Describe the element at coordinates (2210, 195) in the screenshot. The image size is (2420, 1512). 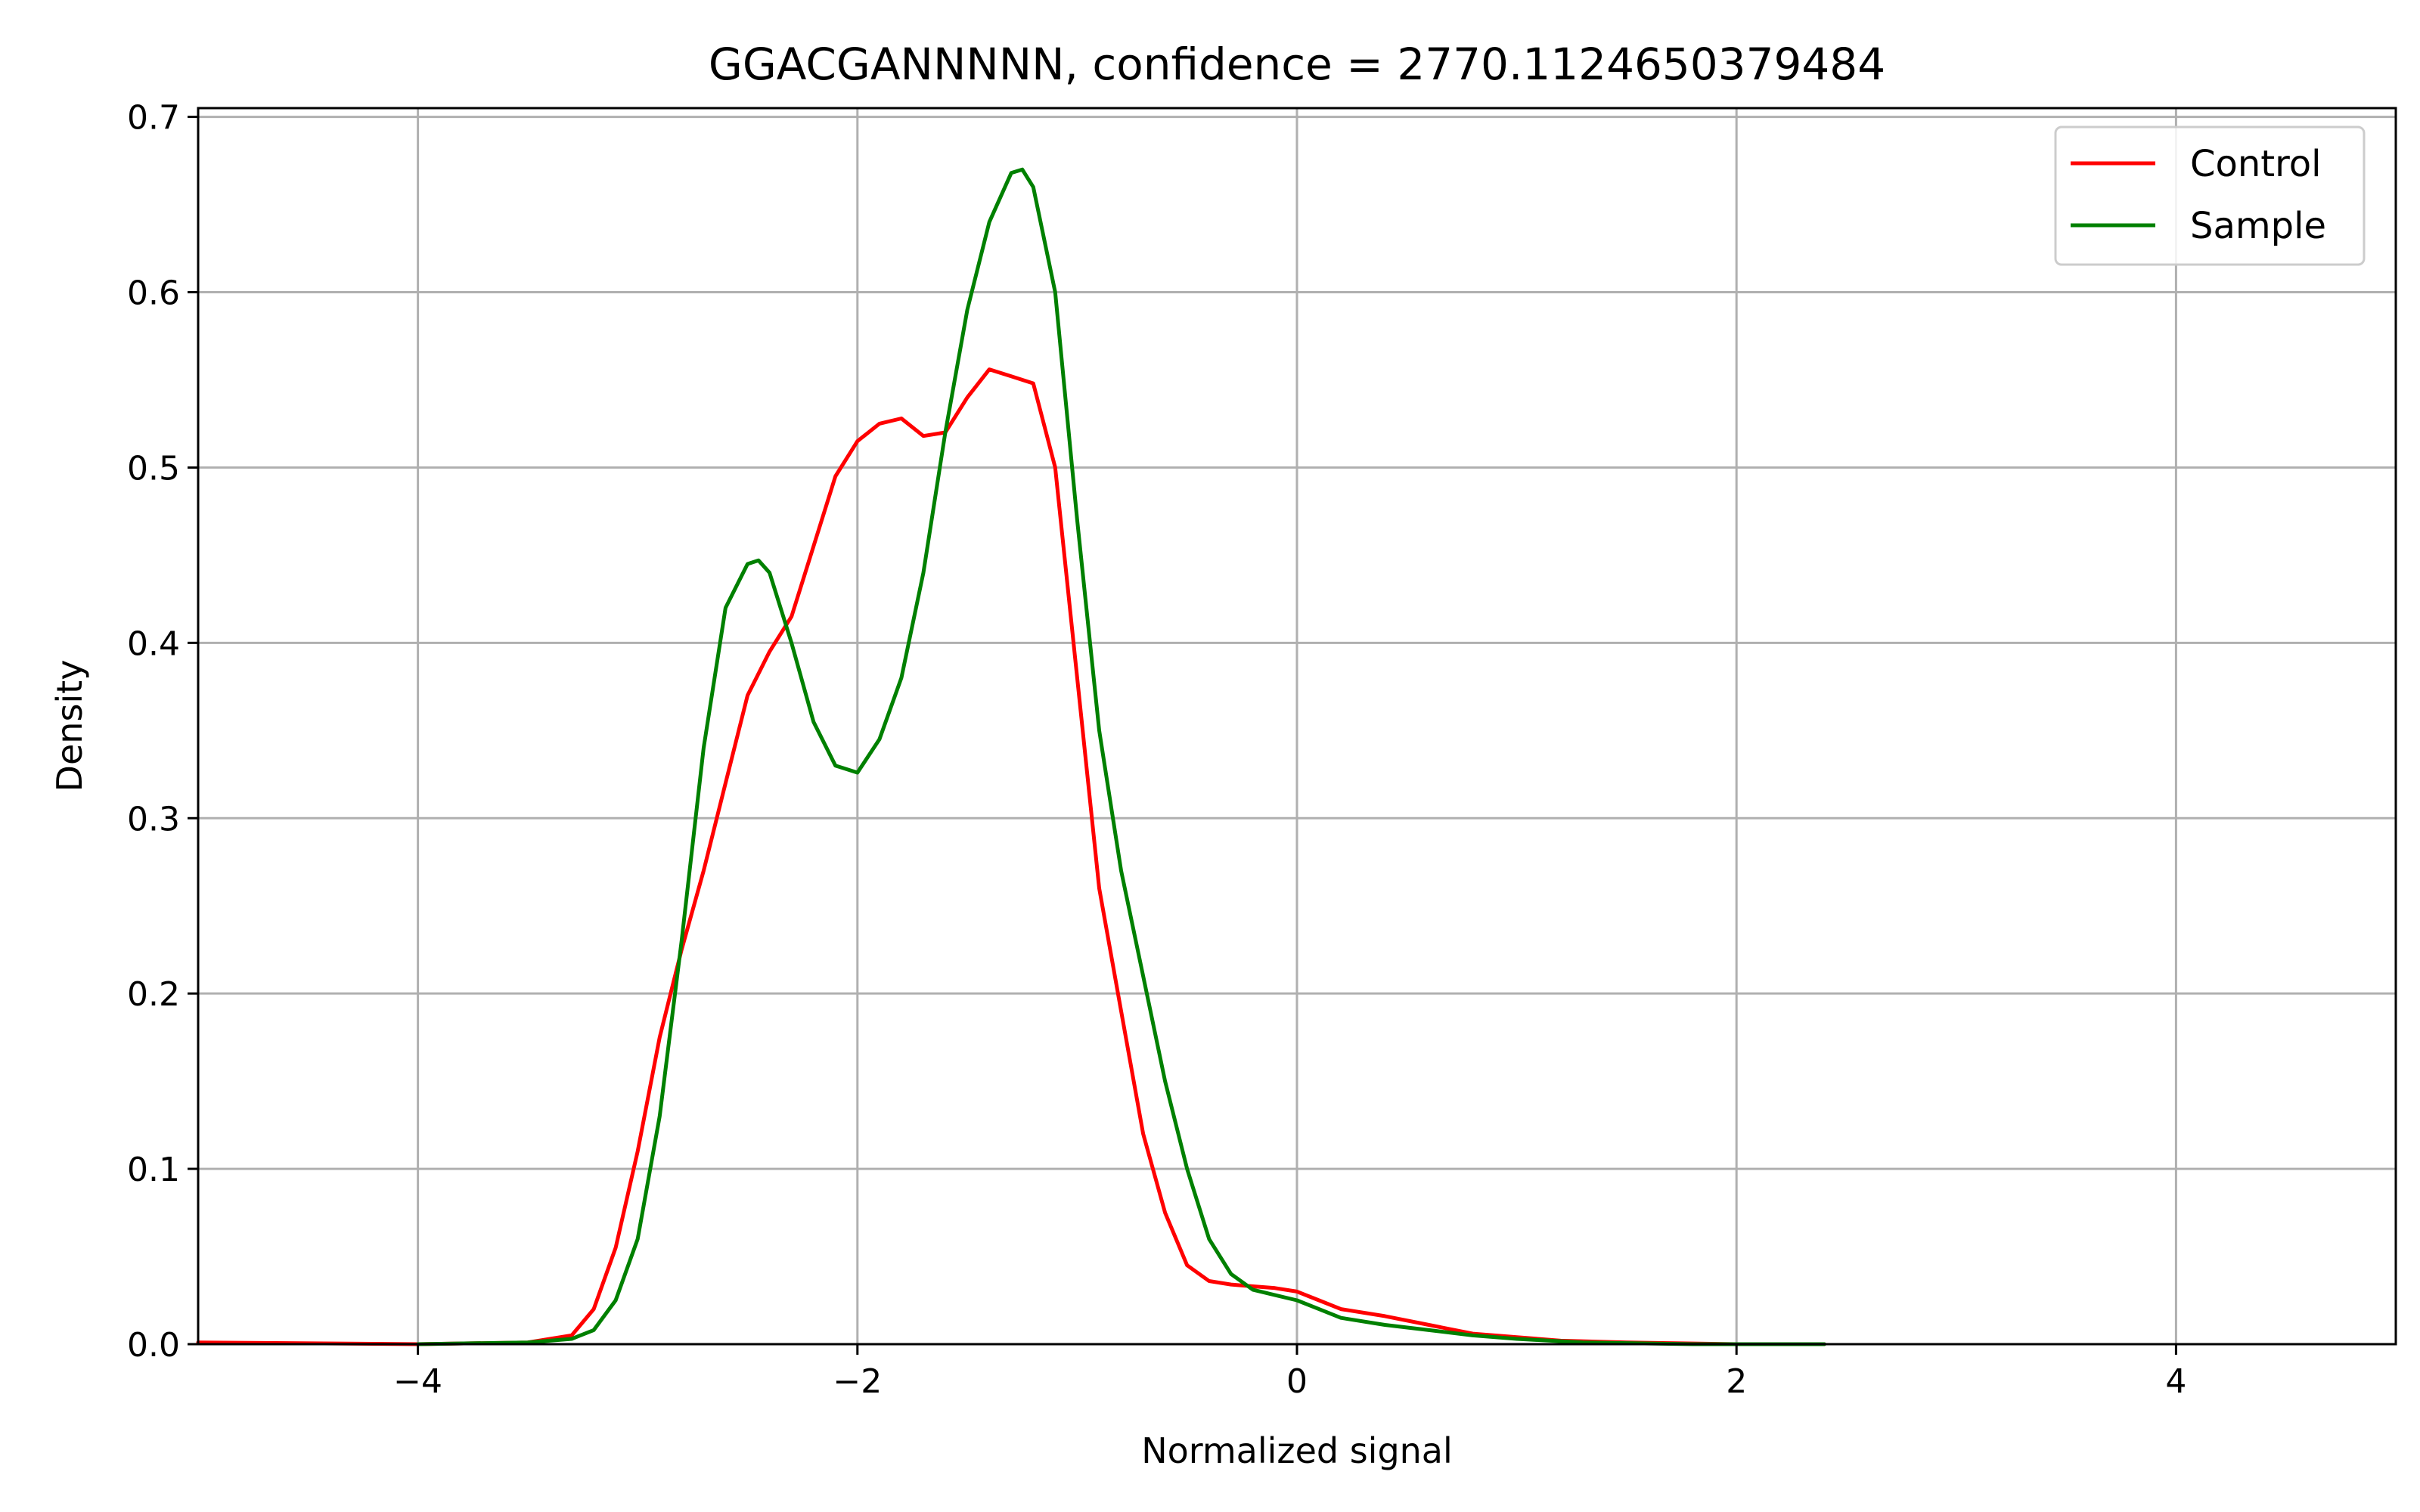
I see `legend: Control Sample` at that location.